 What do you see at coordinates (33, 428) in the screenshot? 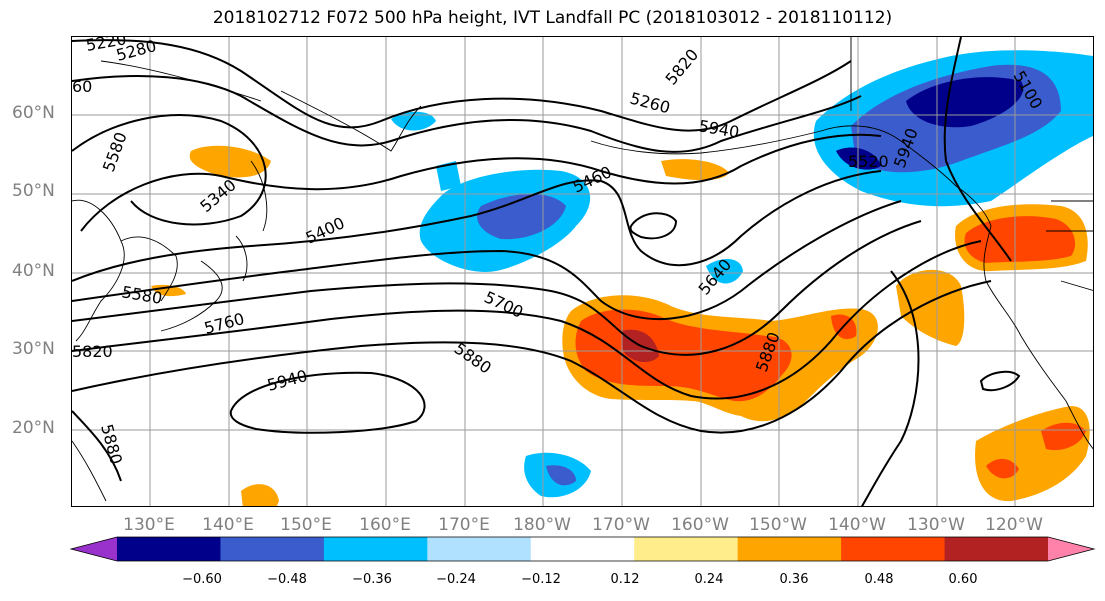
I see `lat-label-20n: 20°N` at bounding box center [33, 428].